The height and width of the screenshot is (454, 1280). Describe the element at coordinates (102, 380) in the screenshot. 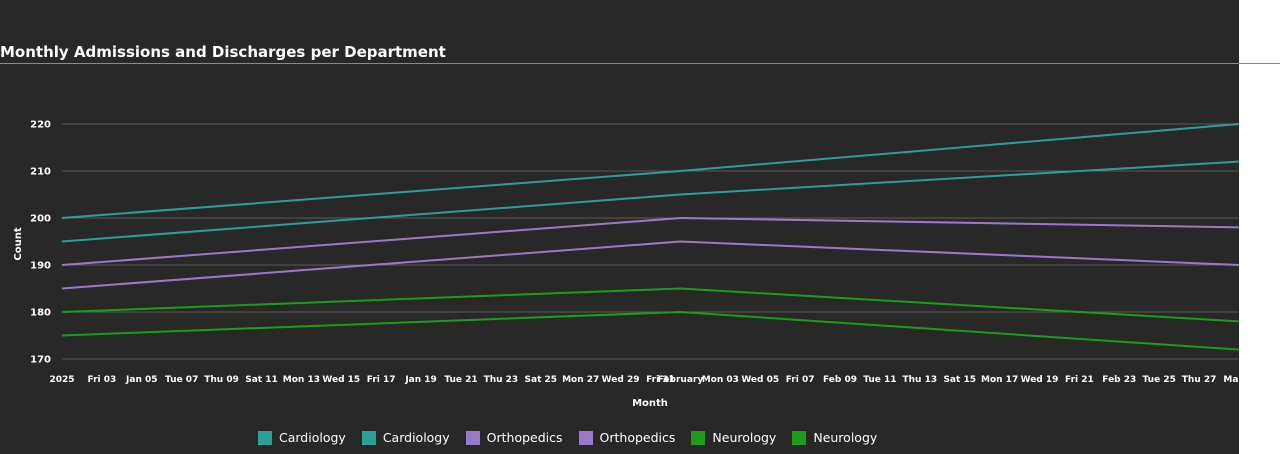

I see `x-tick-label: Fri 03` at that location.